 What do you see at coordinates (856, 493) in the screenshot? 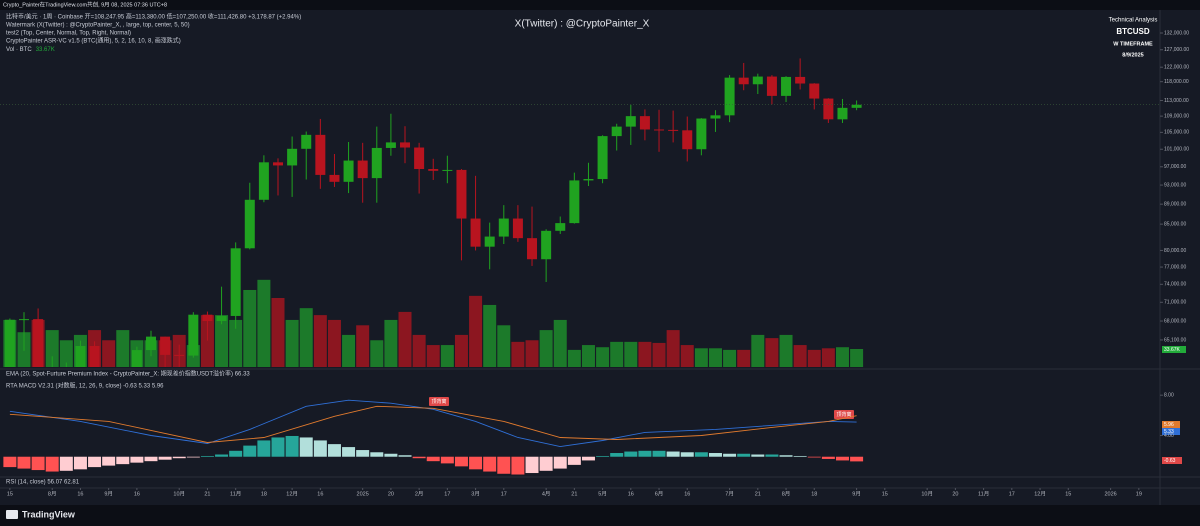
I see `x-tick-label: 9月` at bounding box center [856, 493].